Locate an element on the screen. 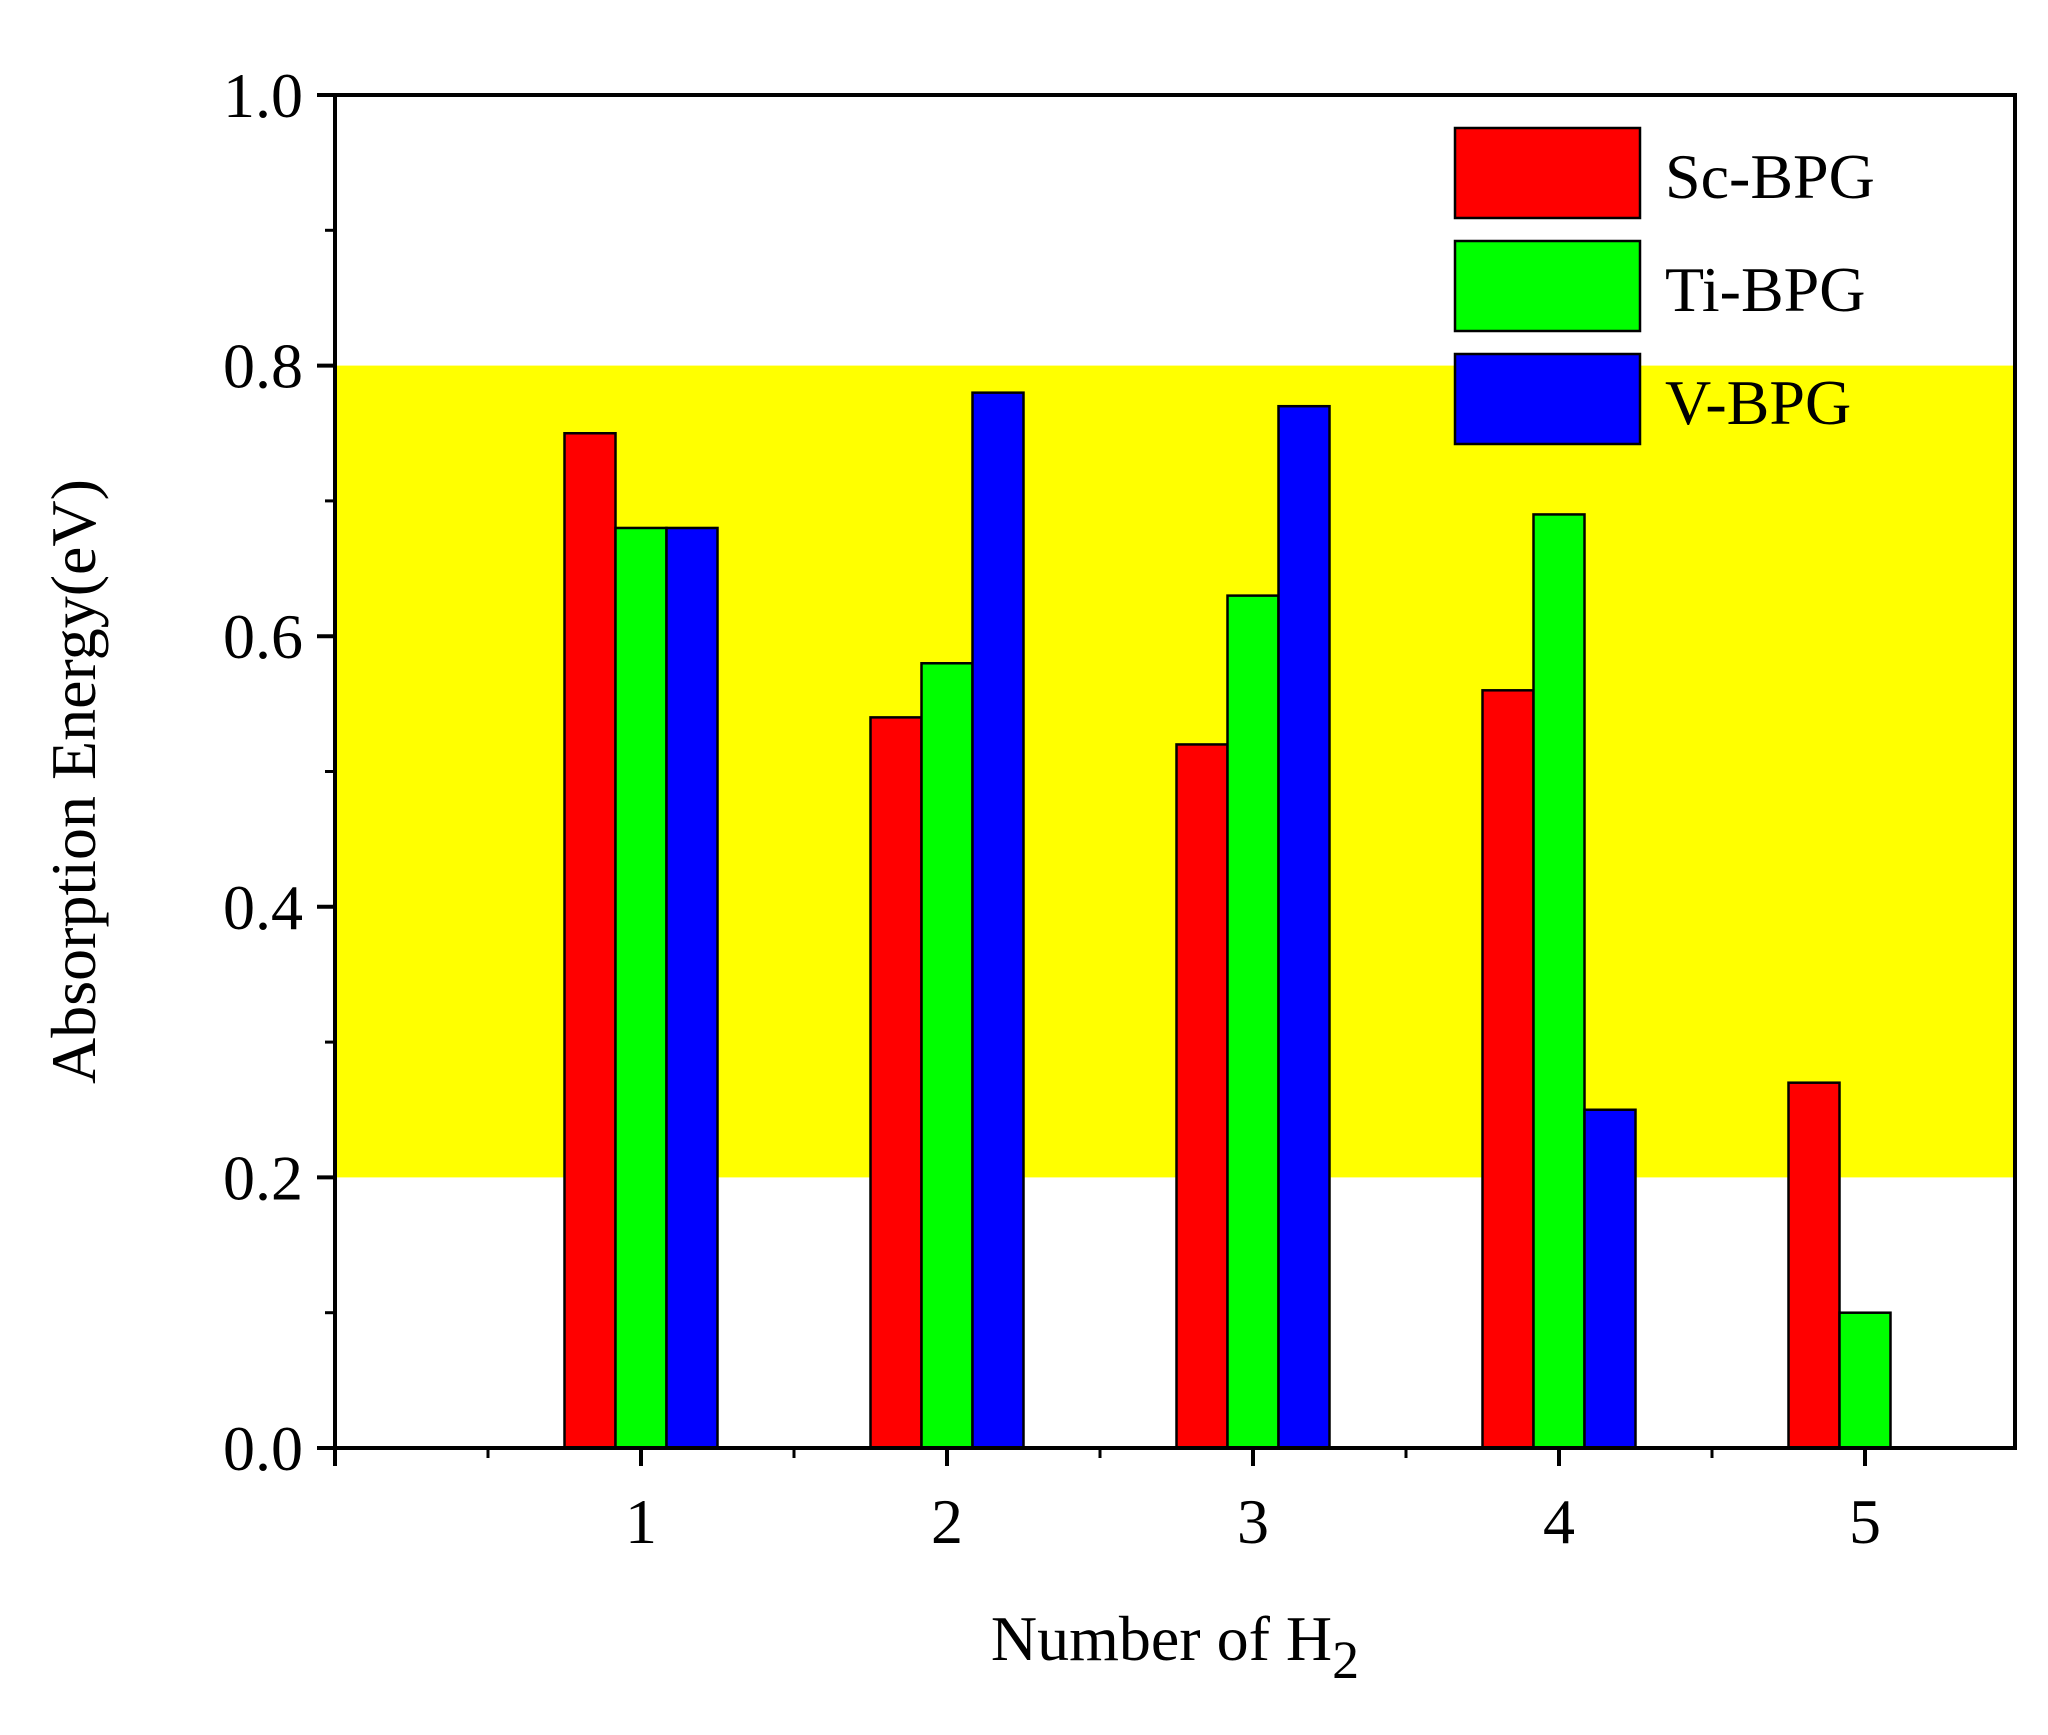 Image resolution: width=2048 pixels, height=1735 pixels. x-tick-label: 5 is located at coordinates (1865, 1521).